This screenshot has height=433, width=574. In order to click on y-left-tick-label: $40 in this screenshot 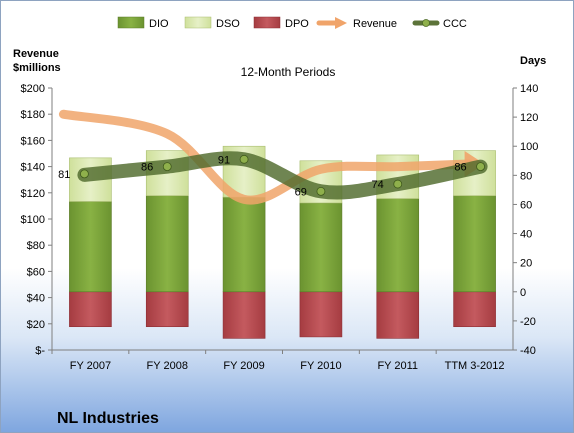, I will do `click(36, 299)`.